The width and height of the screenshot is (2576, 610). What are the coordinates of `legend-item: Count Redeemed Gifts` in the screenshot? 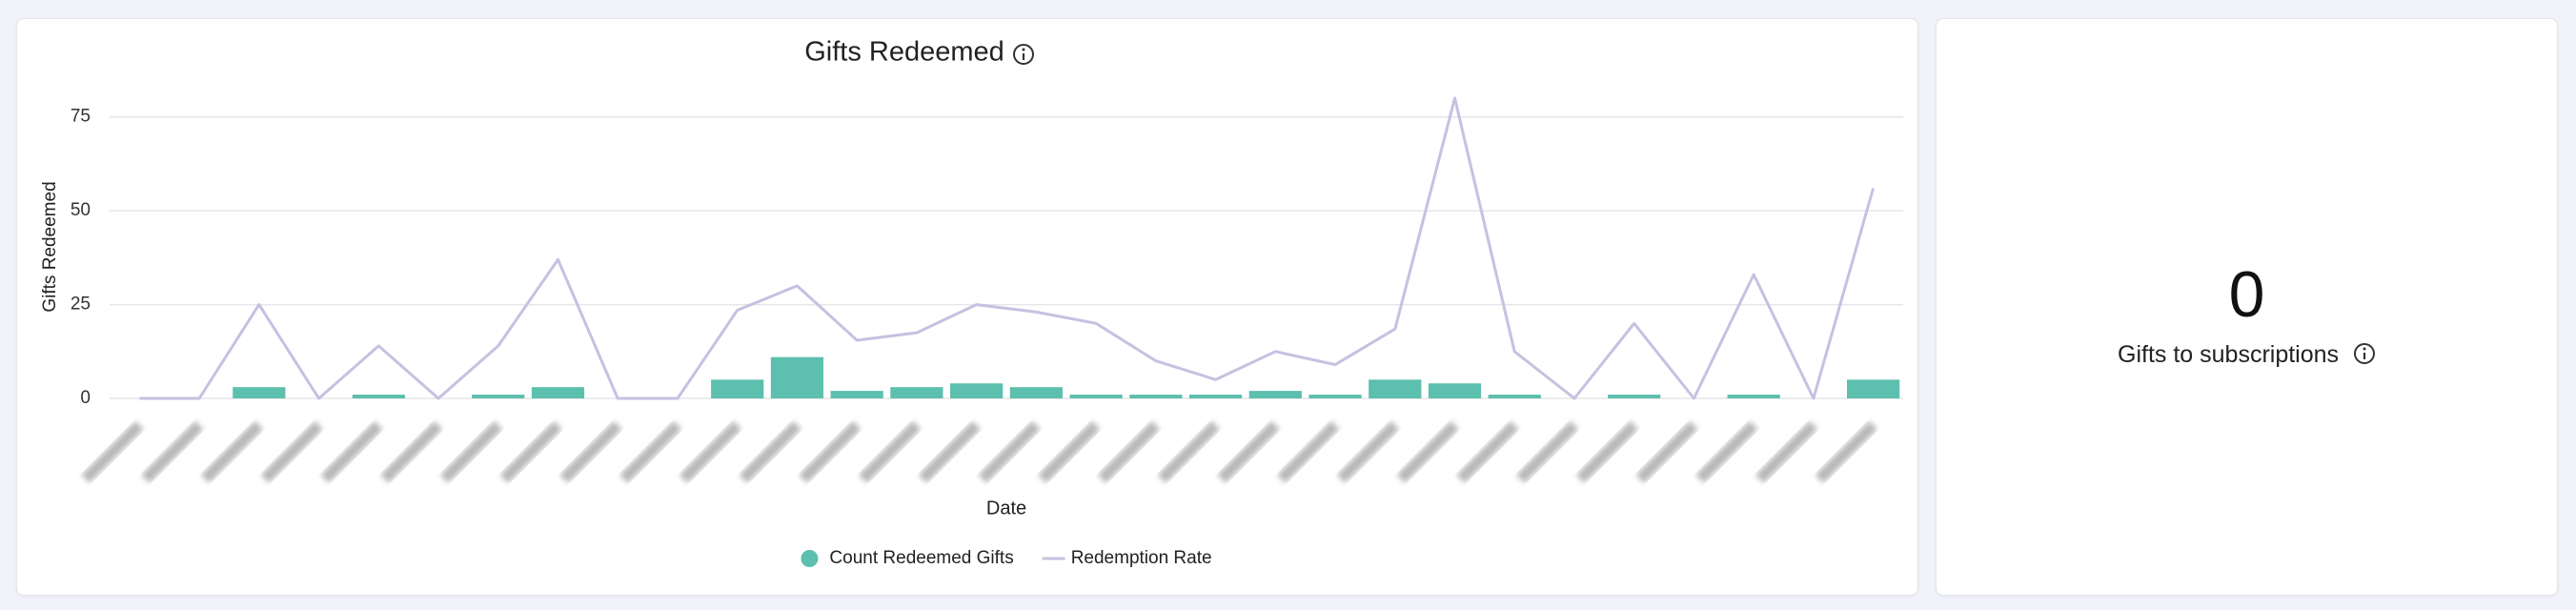 It's located at (908, 558).